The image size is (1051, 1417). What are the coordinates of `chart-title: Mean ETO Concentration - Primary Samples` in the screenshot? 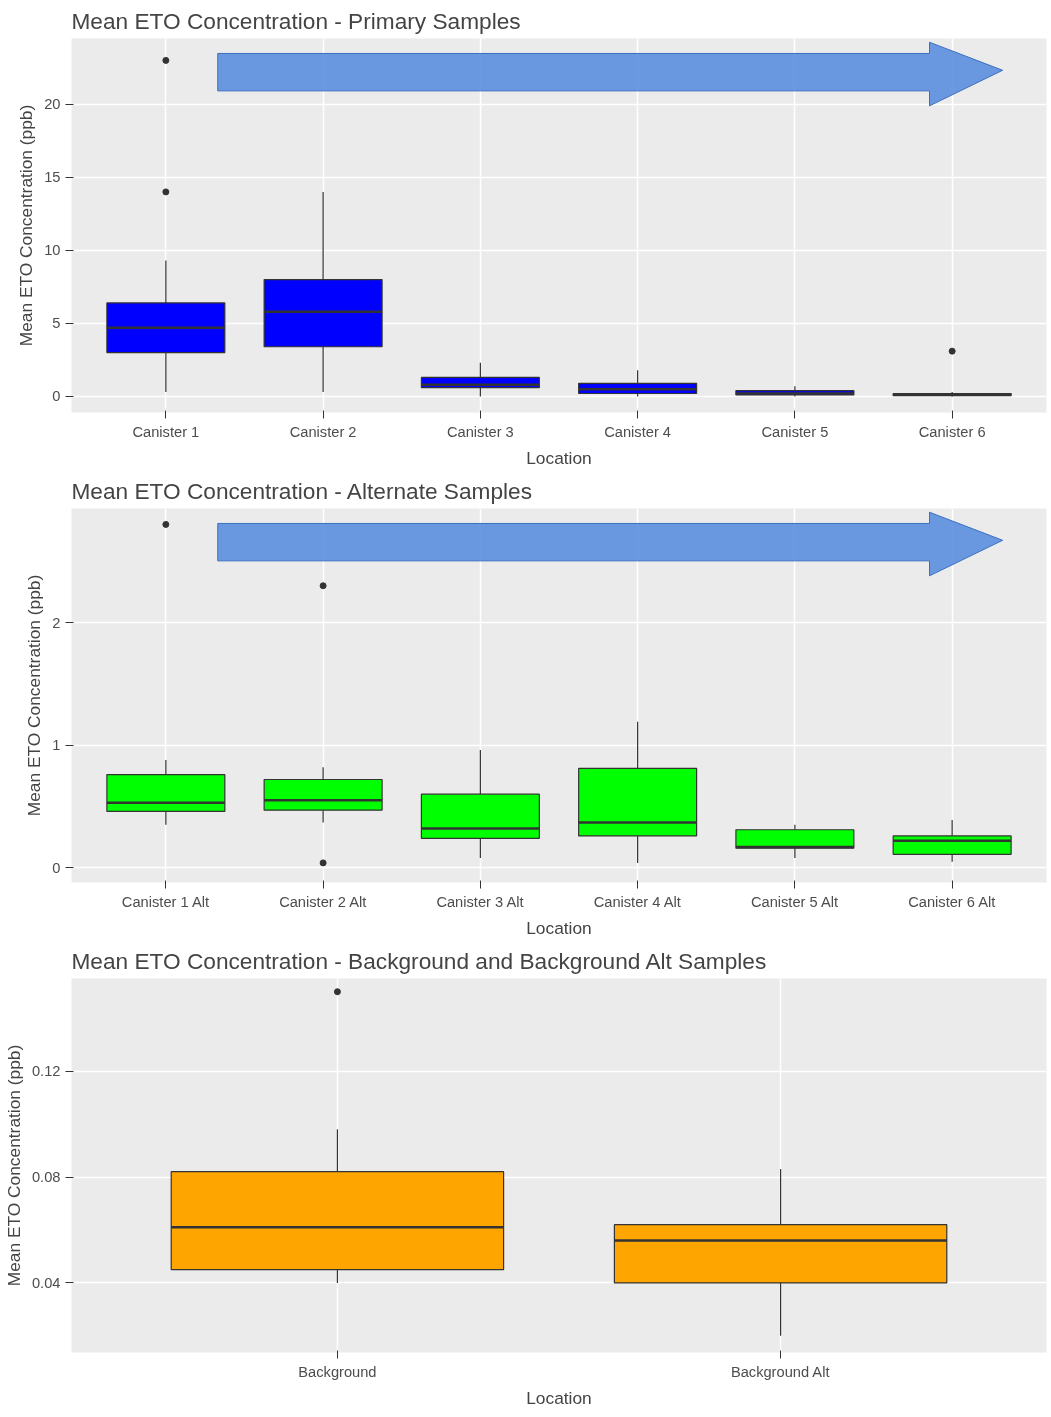 It's located at (296, 20).